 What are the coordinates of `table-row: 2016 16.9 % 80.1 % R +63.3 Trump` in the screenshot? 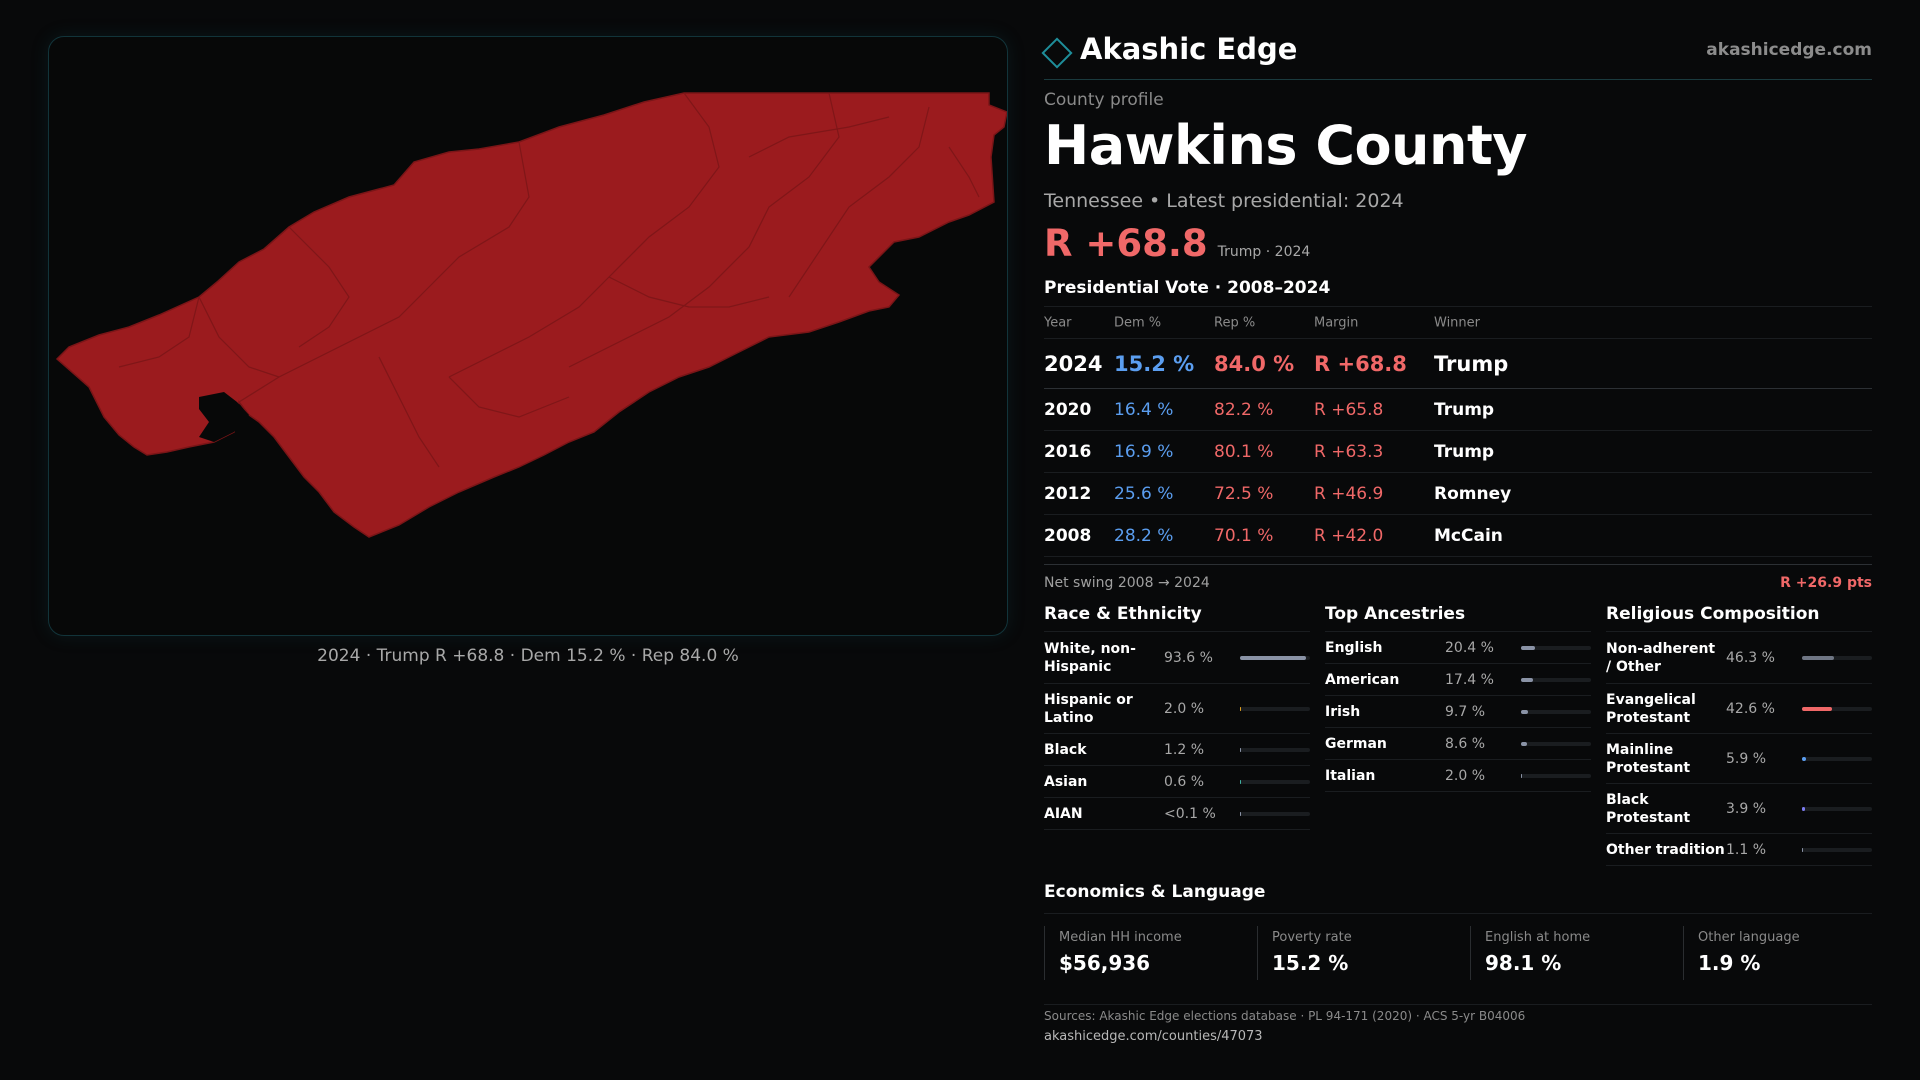 It's located at (1458, 452).